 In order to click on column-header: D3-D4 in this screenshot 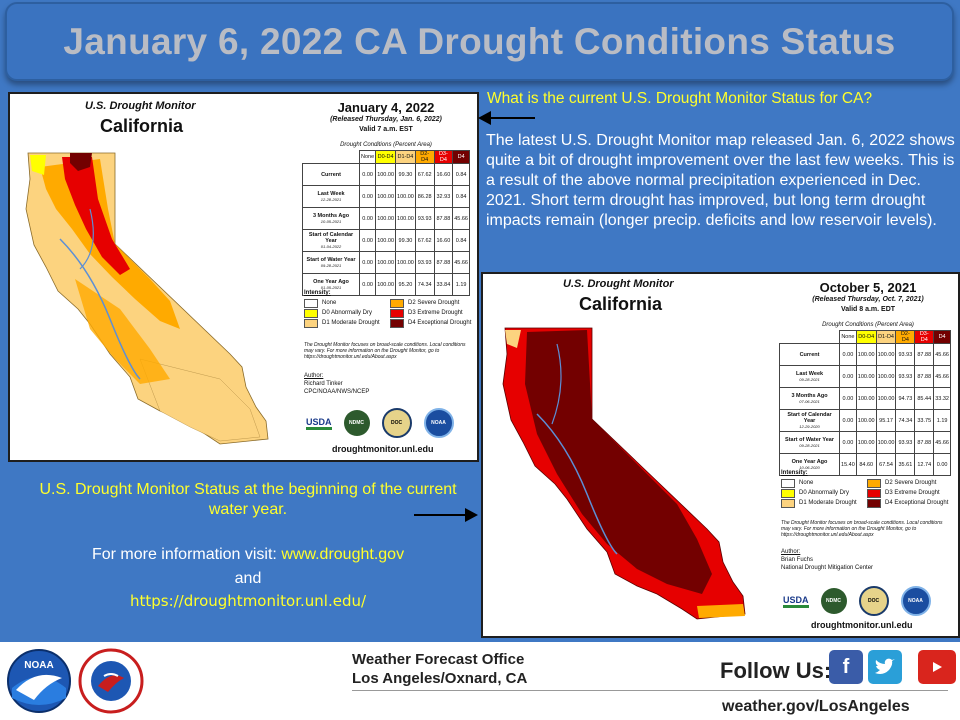, I will do `click(924, 337)`.